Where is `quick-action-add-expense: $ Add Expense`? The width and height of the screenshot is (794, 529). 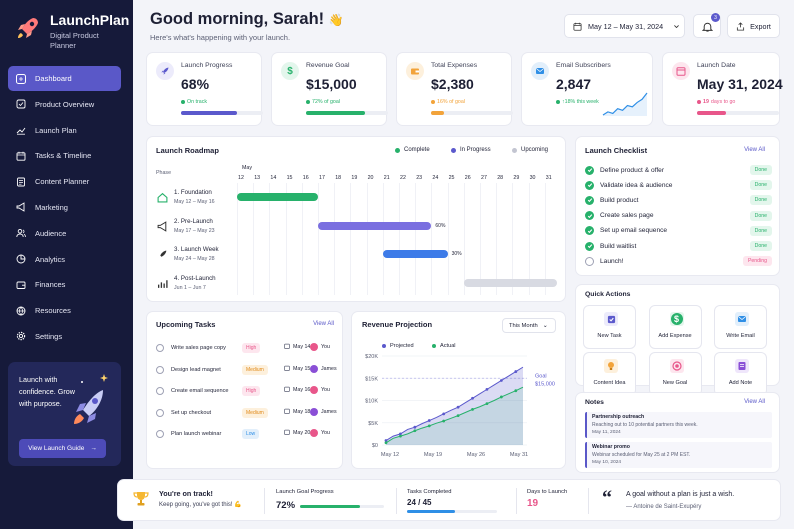 quick-action-add-expense: $ Add Expense is located at coordinates (675, 327).